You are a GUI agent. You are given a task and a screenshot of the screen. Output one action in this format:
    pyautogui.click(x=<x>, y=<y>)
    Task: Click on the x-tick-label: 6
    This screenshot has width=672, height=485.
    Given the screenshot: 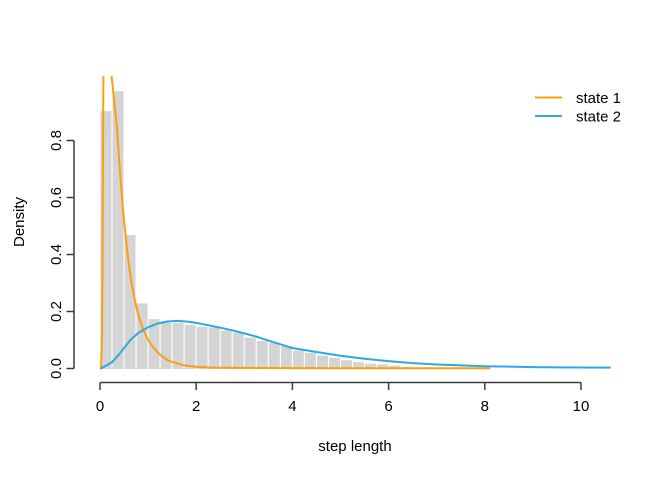 What is the action you would take?
    pyautogui.click(x=388, y=406)
    